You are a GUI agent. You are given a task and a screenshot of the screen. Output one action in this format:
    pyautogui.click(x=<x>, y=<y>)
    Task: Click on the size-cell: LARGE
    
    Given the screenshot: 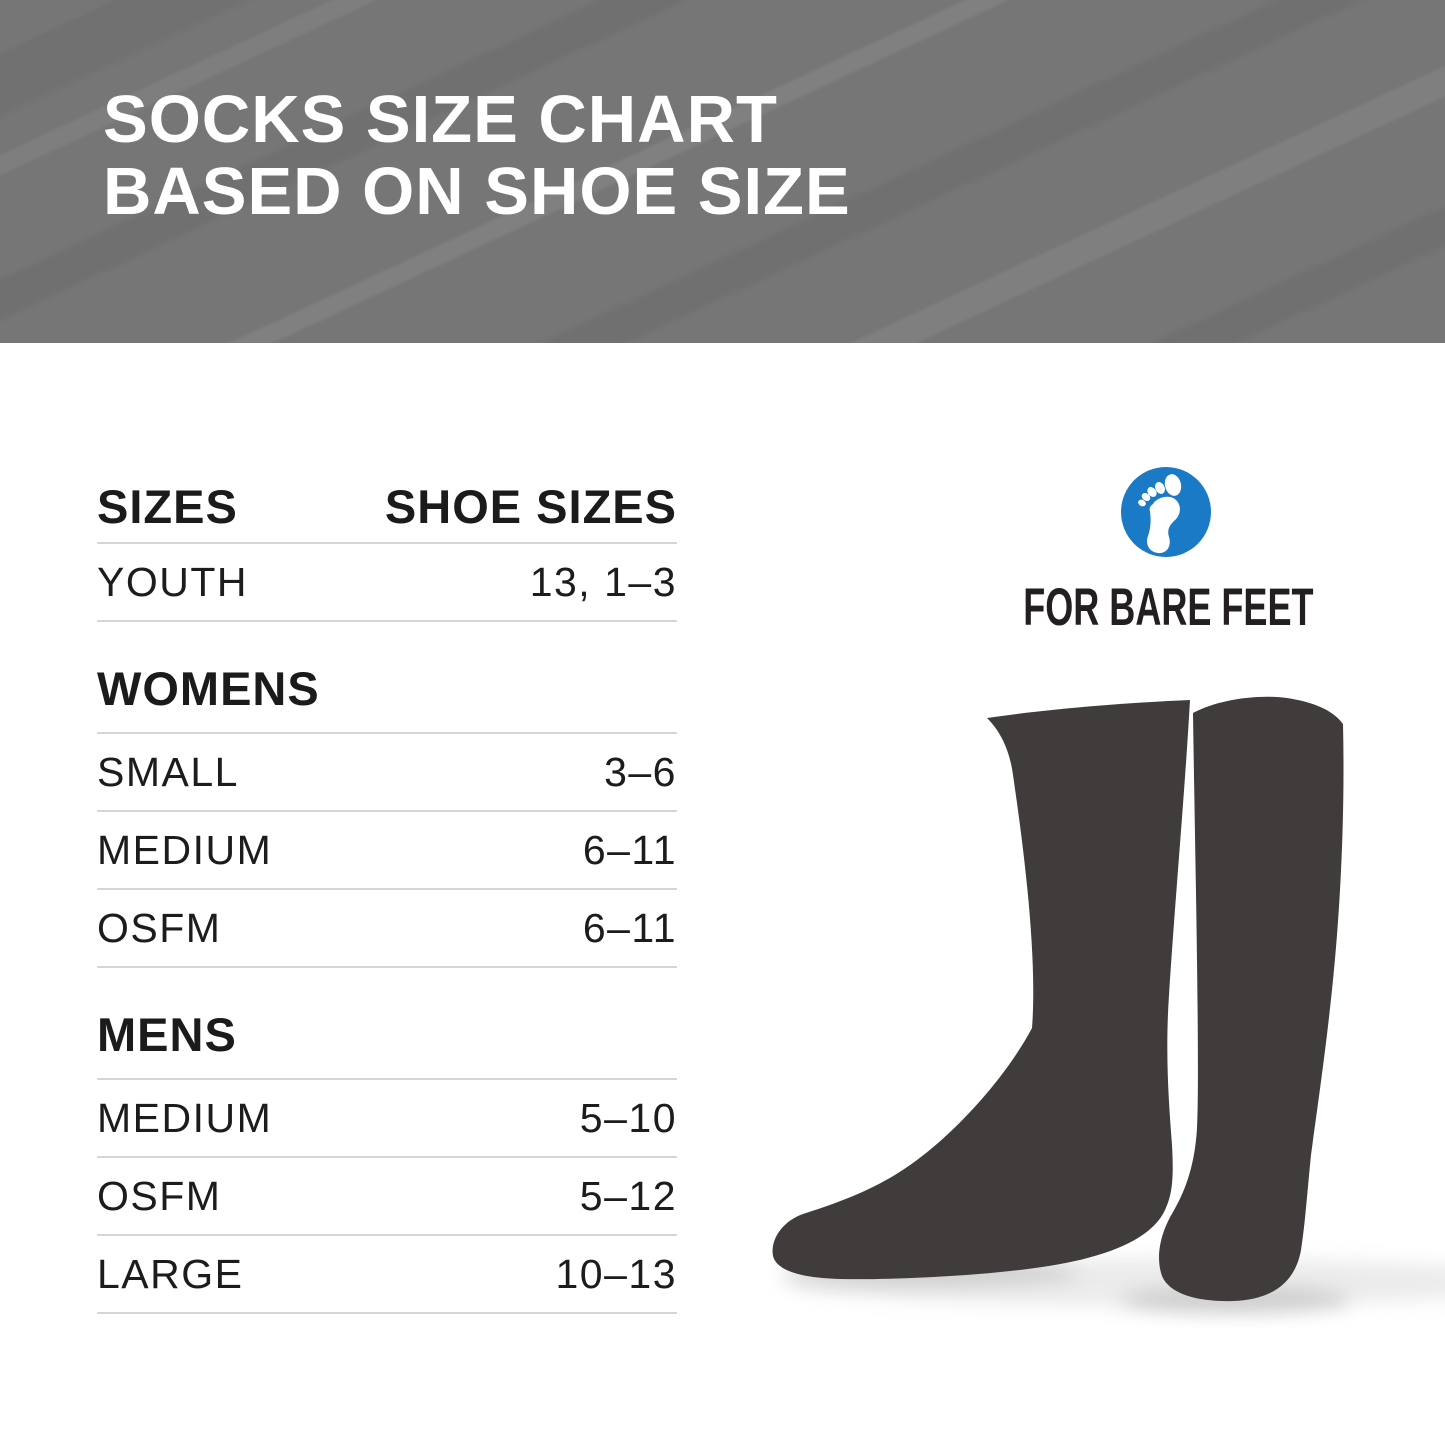 What is the action you would take?
    pyautogui.click(x=170, y=1273)
    